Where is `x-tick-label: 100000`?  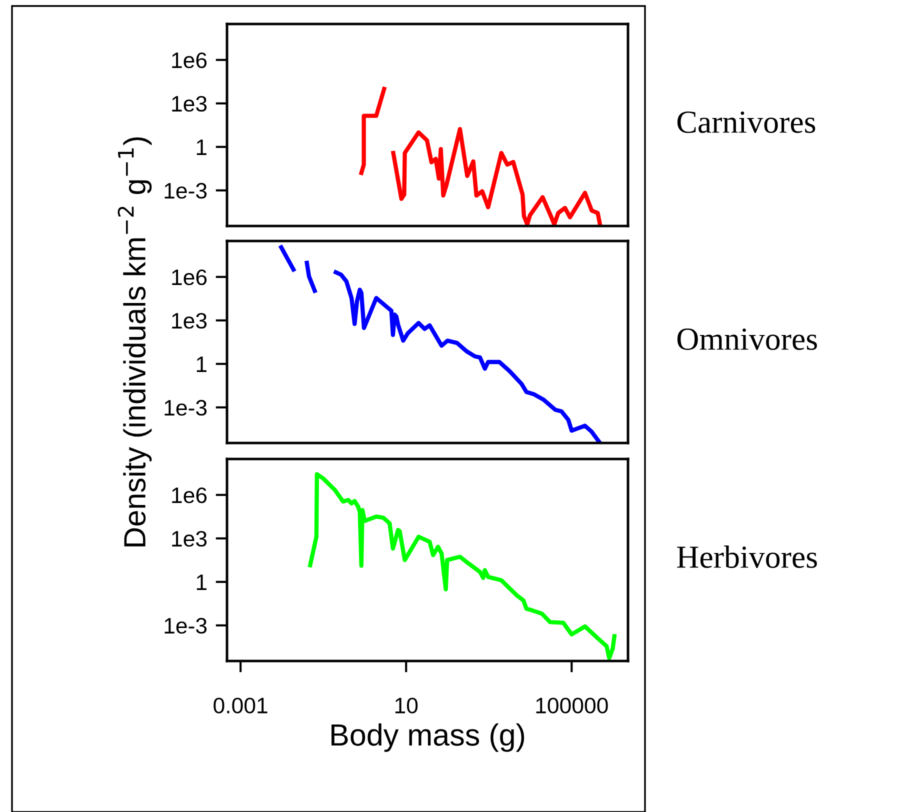 x-tick-label: 100000 is located at coordinates (572, 706).